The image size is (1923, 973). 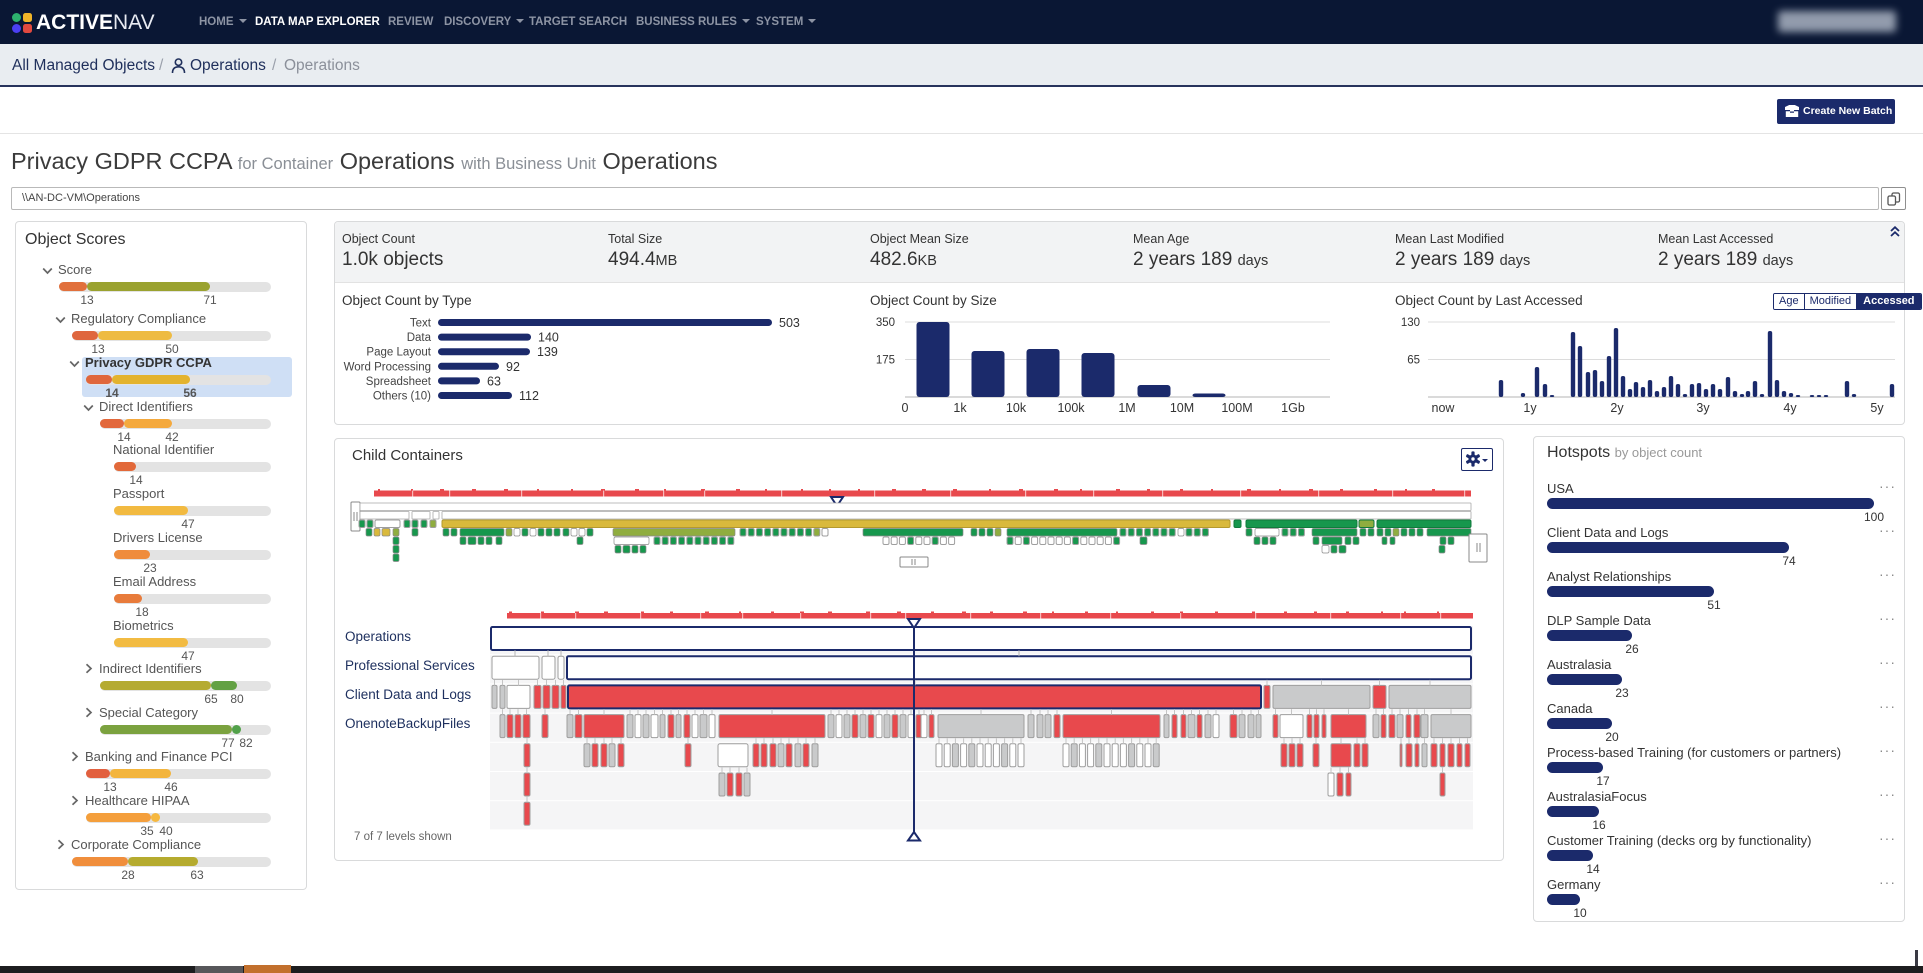 What do you see at coordinates (905, 408) in the screenshot?
I see `svg-text: 0` at bounding box center [905, 408].